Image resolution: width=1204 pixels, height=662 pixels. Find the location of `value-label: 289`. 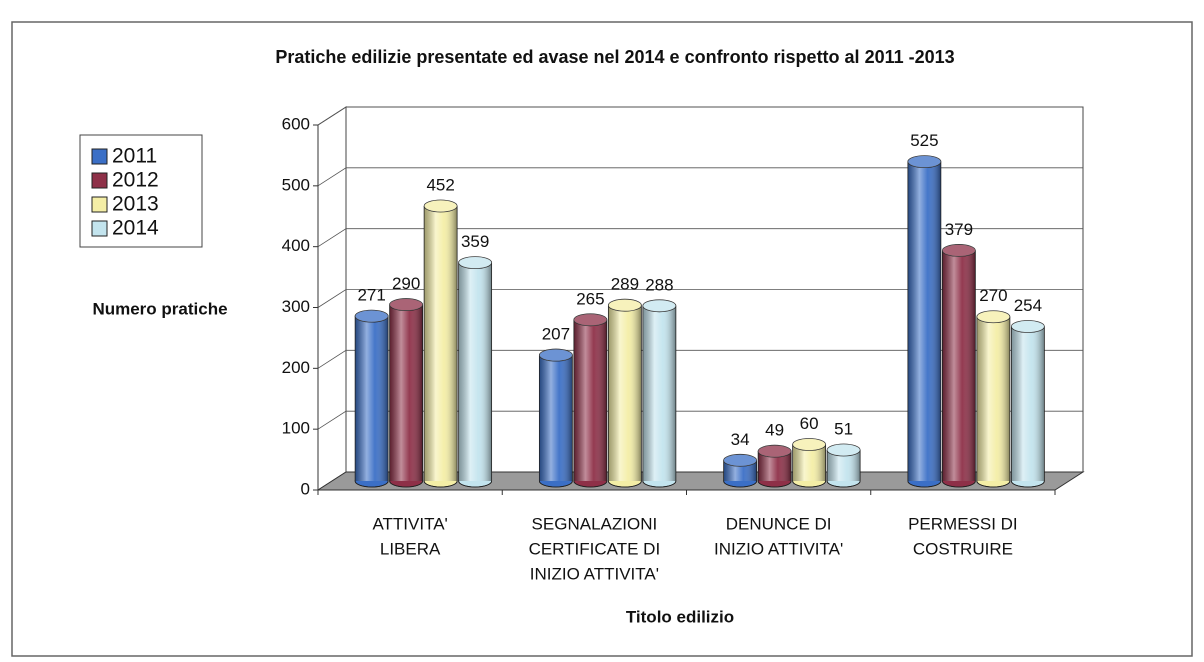

value-label: 289 is located at coordinates (625, 284).